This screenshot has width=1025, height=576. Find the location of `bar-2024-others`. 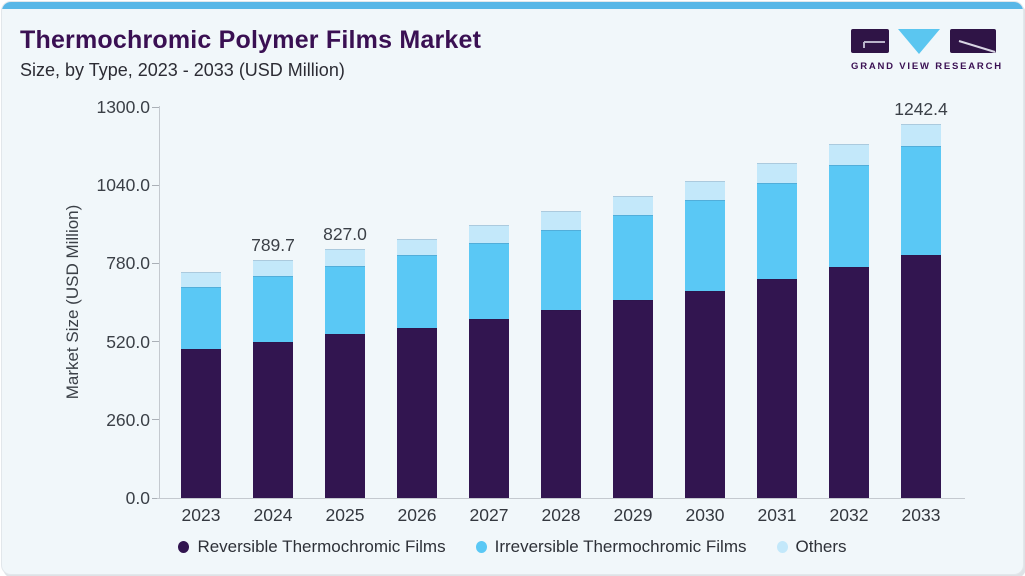

bar-2024-others is located at coordinates (273, 268).